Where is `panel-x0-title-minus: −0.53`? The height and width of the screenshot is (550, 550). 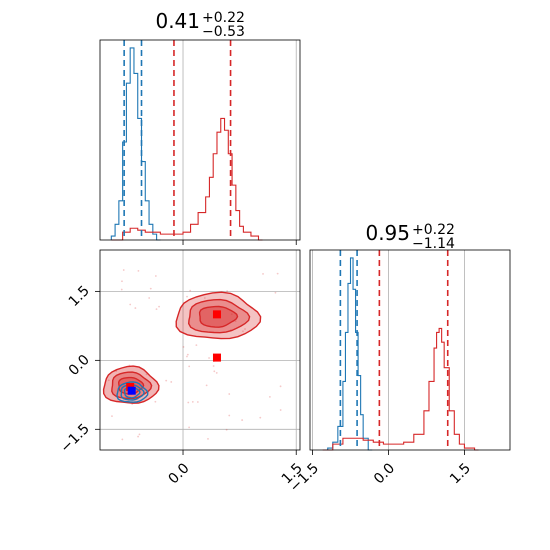 panel-x0-title-minus: −0.53 is located at coordinates (223, 32).